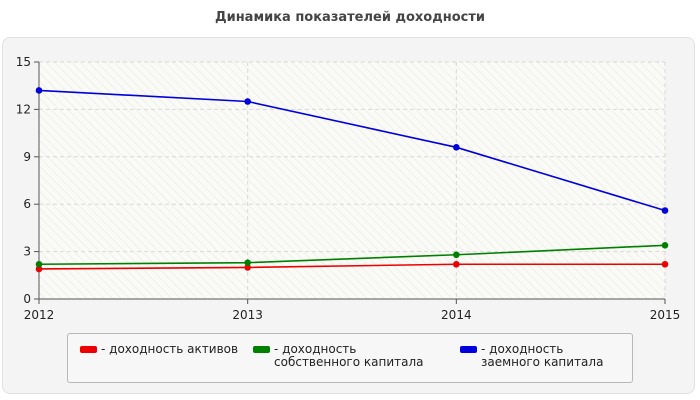  Describe the element at coordinates (665, 315) in the screenshot. I see `x-tick-label: 2015` at that location.